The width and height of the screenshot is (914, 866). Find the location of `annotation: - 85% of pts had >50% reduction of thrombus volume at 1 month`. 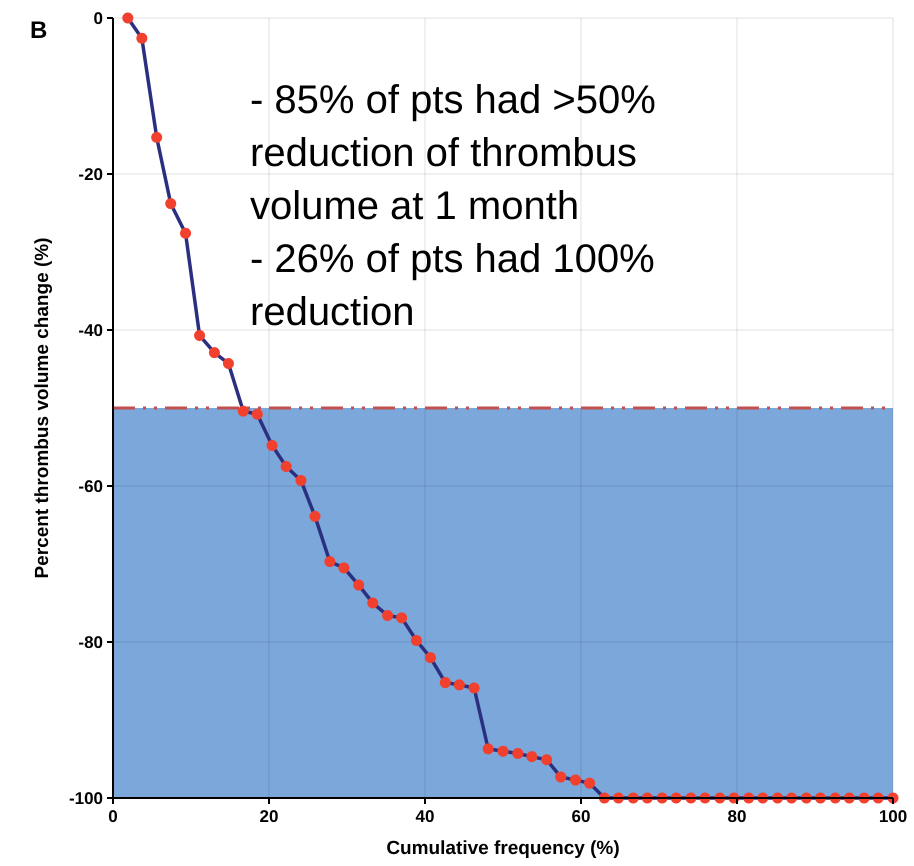

annotation: - 85% of pts had >50% reduction of thrombus volume at 1 month is located at coordinates (453, 153).